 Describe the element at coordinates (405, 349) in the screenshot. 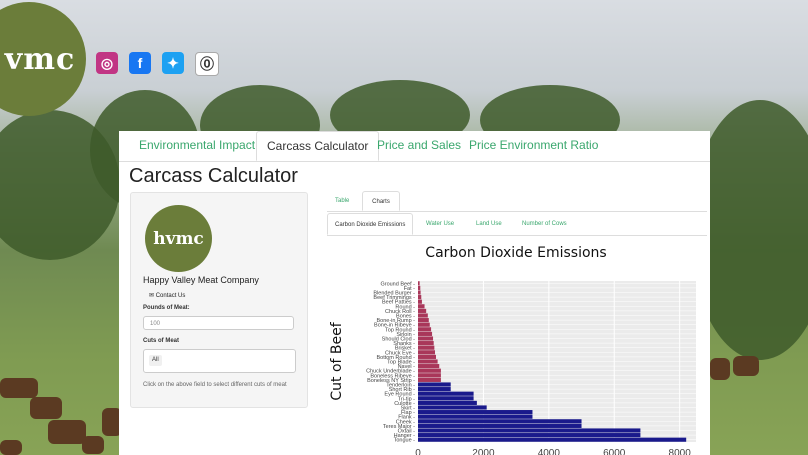

I see `y-tick-label: Brisket -` at that location.